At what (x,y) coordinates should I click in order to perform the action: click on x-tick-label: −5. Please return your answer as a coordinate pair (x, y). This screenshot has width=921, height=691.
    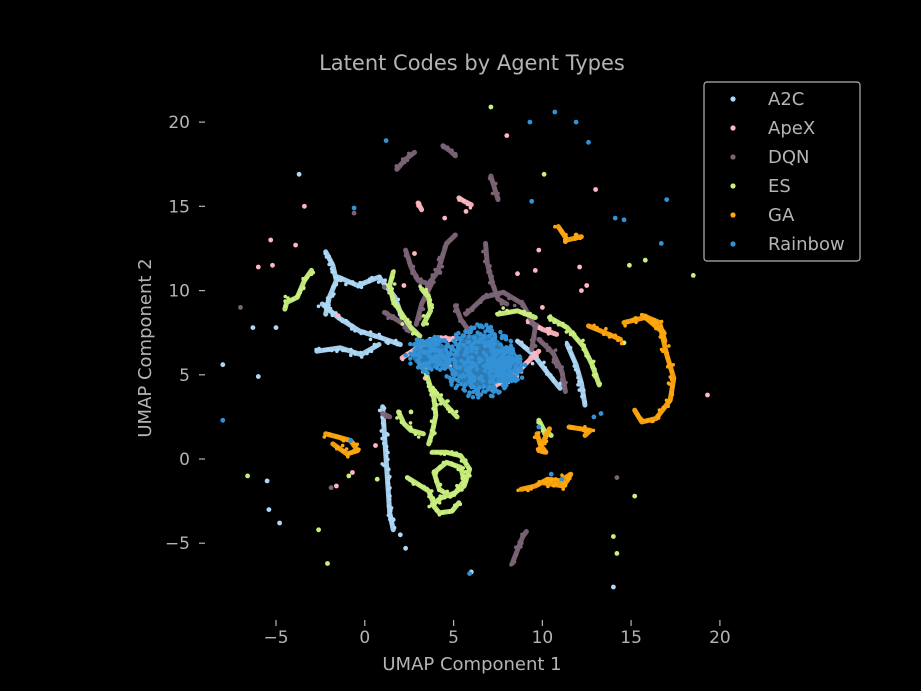
    Looking at the image, I should click on (275, 638).